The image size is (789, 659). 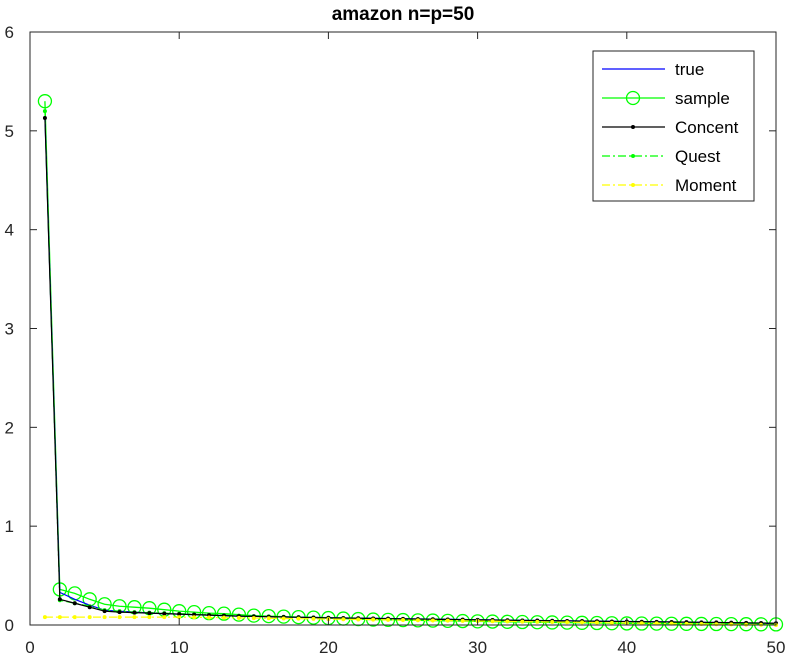 What do you see at coordinates (670, 127) in the screenshot?
I see `legend-item-concent: Concent` at bounding box center [670, 127].